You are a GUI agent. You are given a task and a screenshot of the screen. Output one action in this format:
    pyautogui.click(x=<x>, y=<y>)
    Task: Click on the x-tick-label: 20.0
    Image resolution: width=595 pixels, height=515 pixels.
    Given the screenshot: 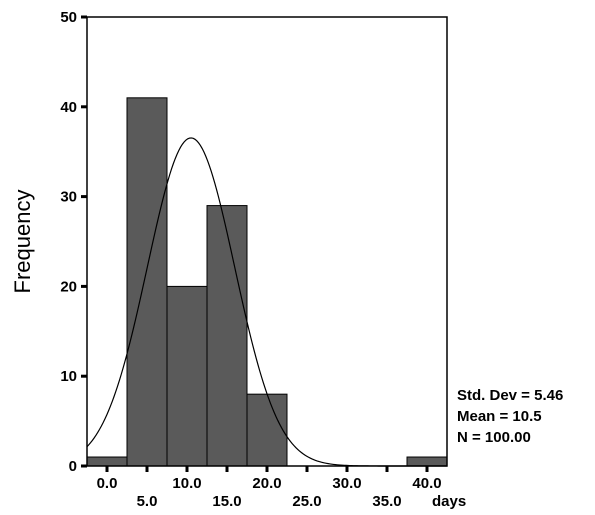 What is the action you would take?
    pyautogui.click(x=266, y=483)
    